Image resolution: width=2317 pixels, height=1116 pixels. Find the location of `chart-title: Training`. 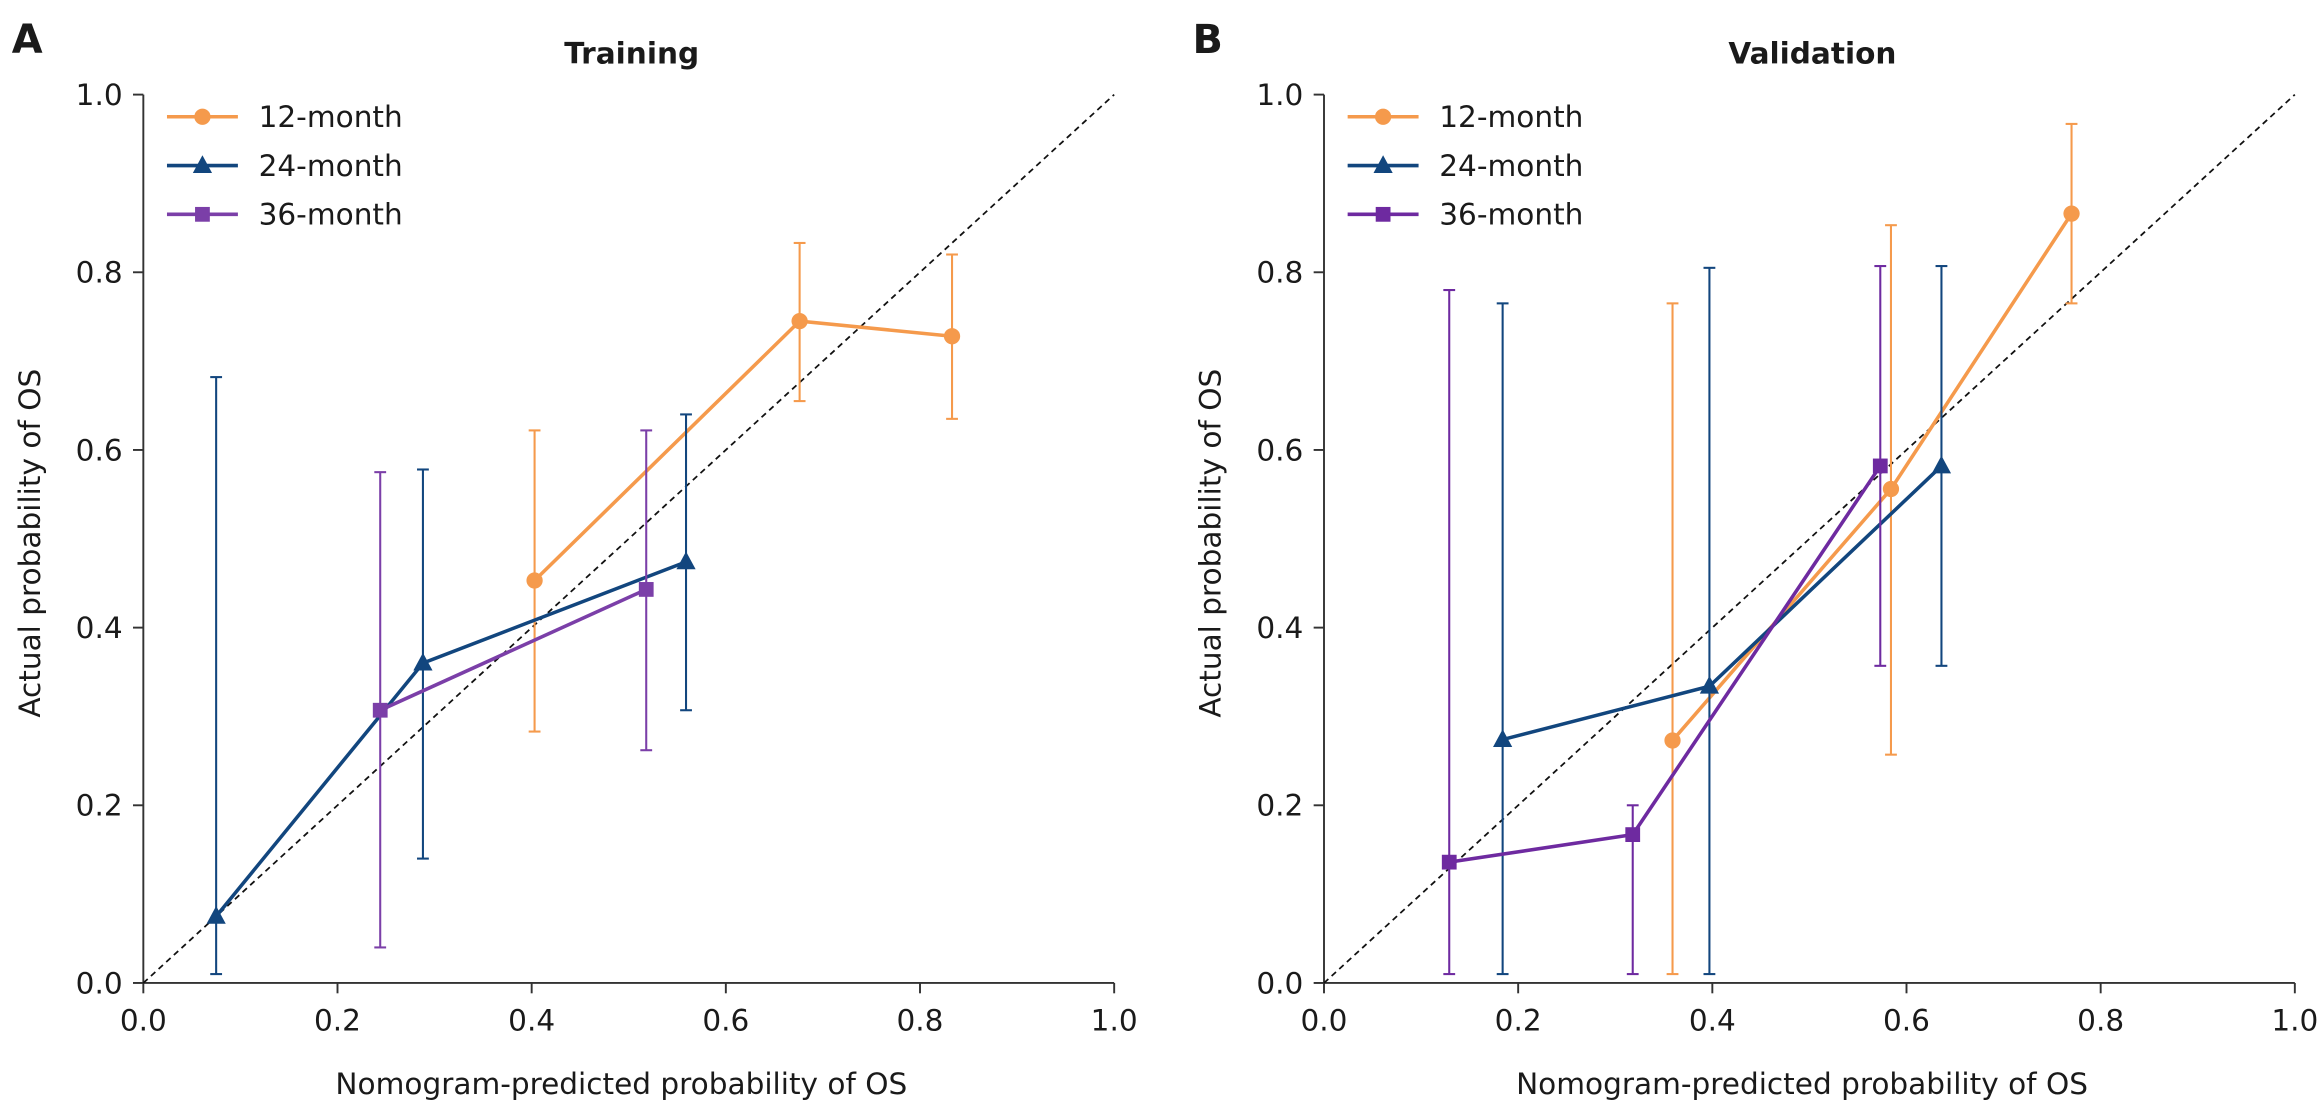

chart-title: Training is located at coordinates (631, 54).